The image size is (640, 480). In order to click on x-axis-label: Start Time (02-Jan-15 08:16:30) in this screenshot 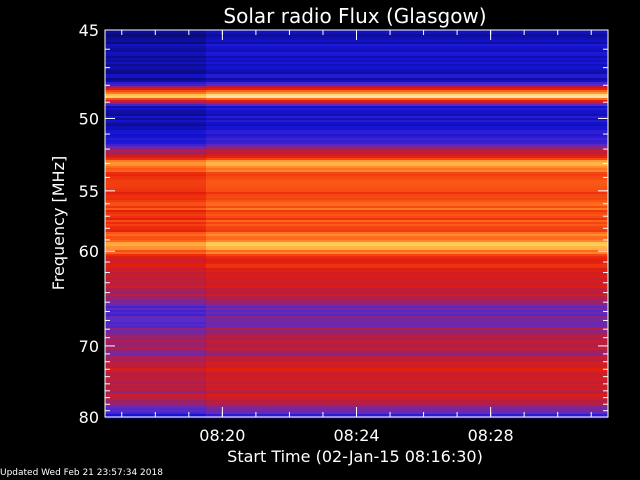, I will do `click(355, 456)`.